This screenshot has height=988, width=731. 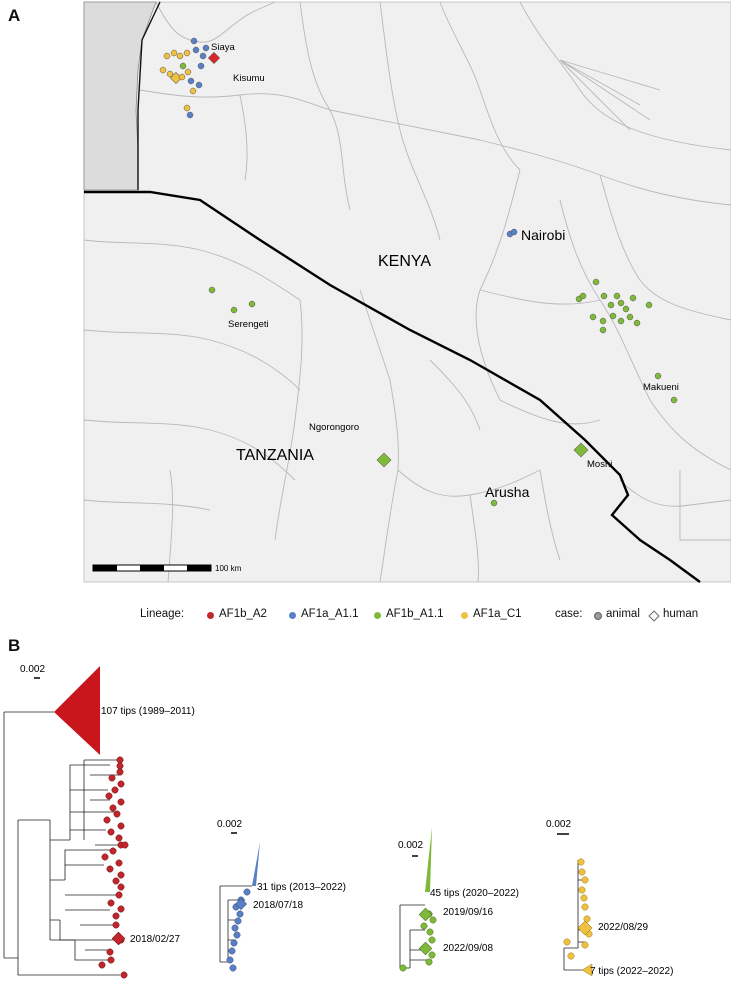 I want to click on legend-dot-animal, so click(x=598, y=616).